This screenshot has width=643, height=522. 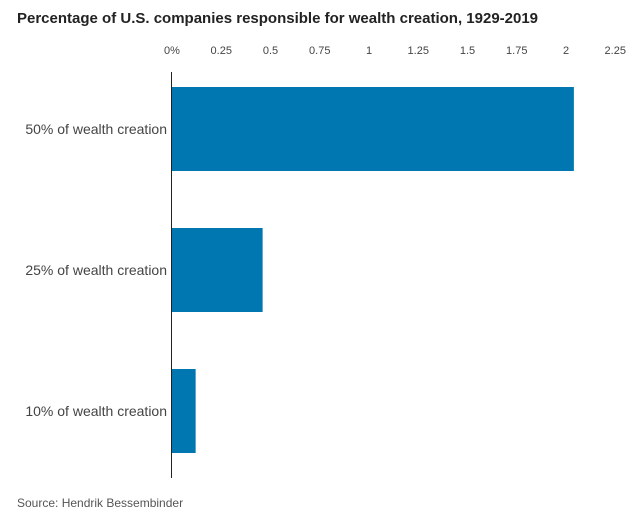 What do you see at coordinates (172, 51) in the screenshot?
I see `x-tick-label: 0%` at bounding box center [172, 51].